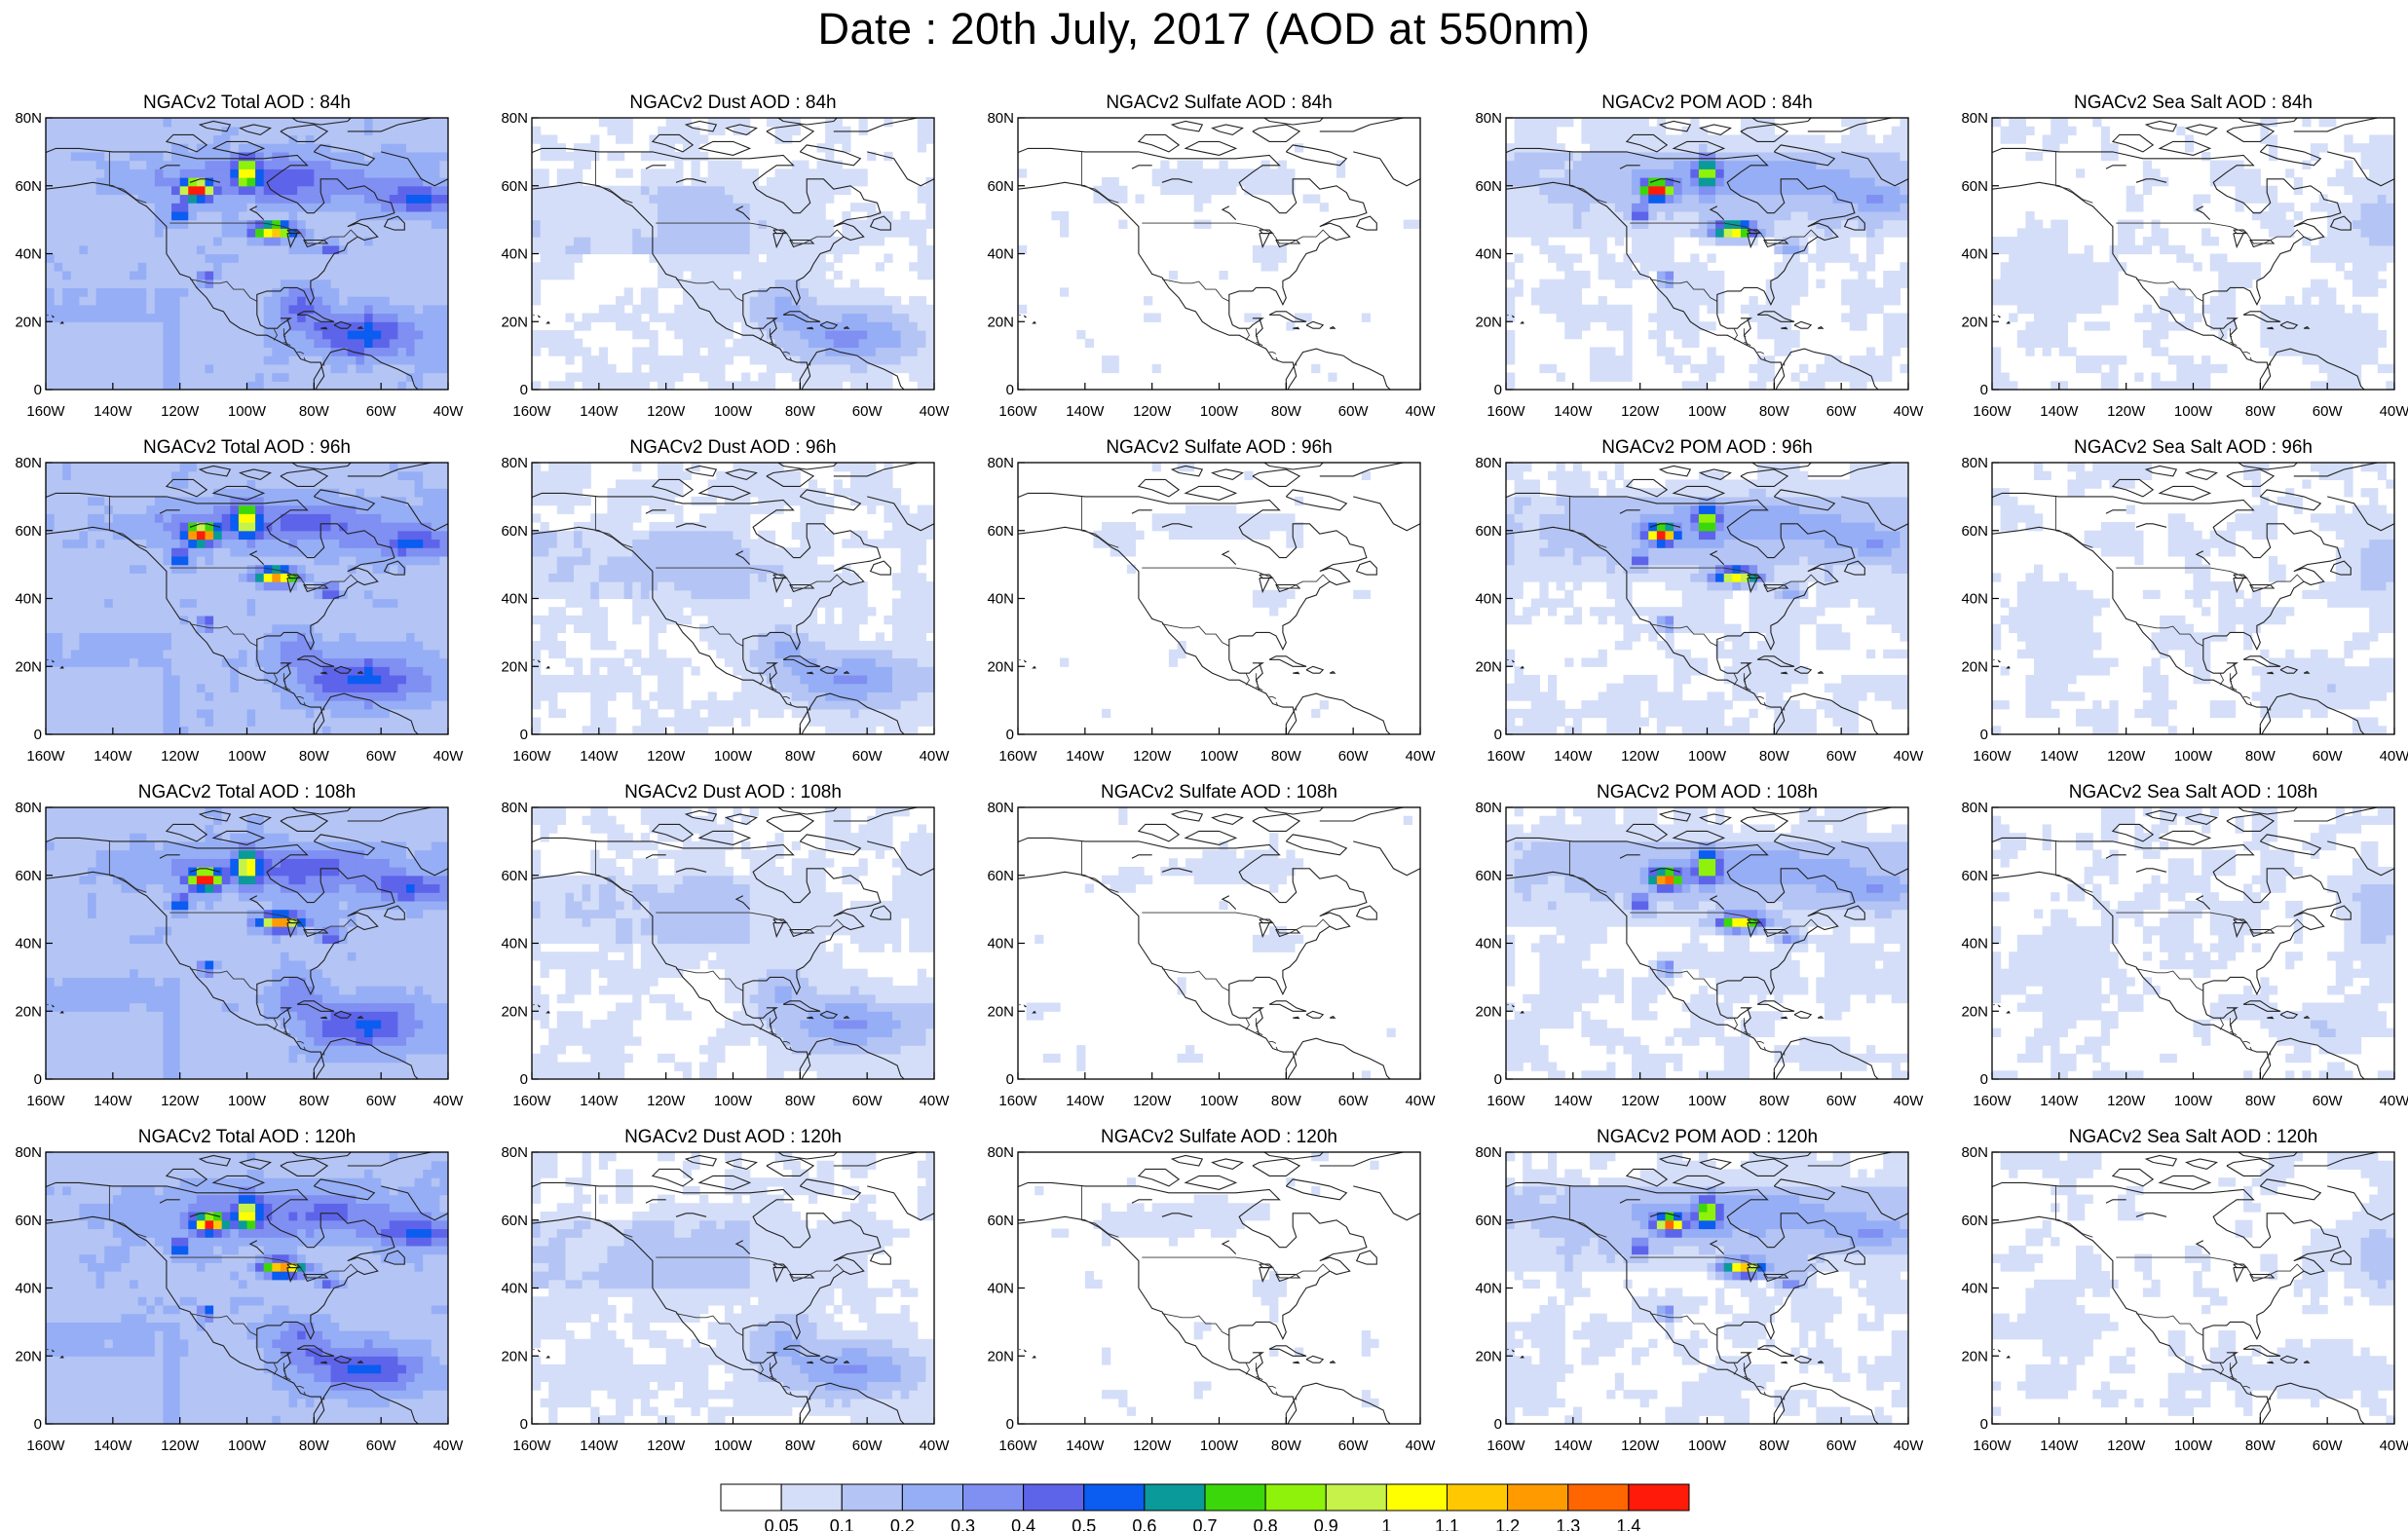 Image resolution: width=2408 pixels, height=1531 pixels. What do you see at coordinates (1354, 1101) in the screenshot?
I see `lon-tick-label: 60W` at bounding box center [1354, 1101].